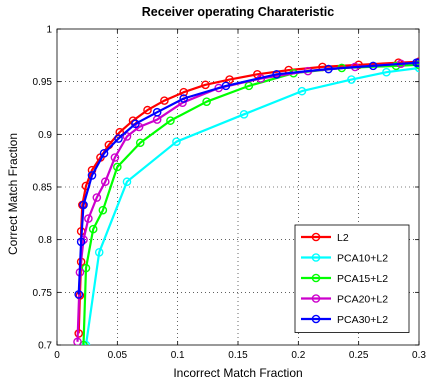 Image resolution: width=430 pixels, height=383 pixels. What do you see at coordinates (362, 300) in the screenshot?
I see `legend-label: PCA20+L2` at bounding box center [362, 300].